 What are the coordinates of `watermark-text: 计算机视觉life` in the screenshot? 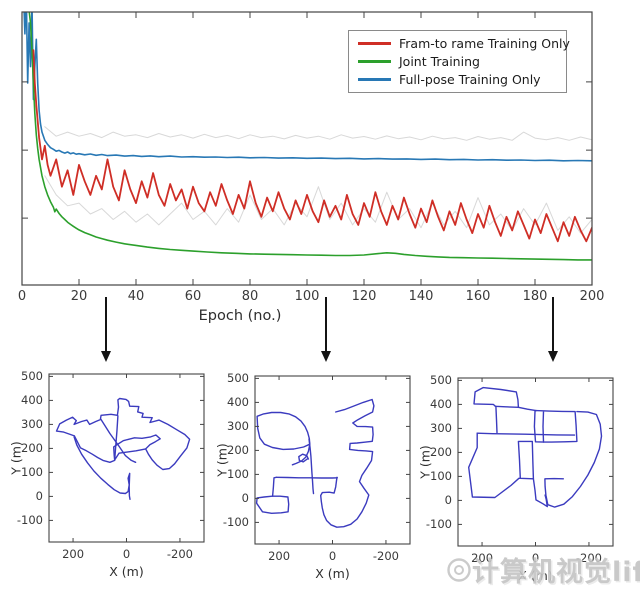 It's located at (556, 572).